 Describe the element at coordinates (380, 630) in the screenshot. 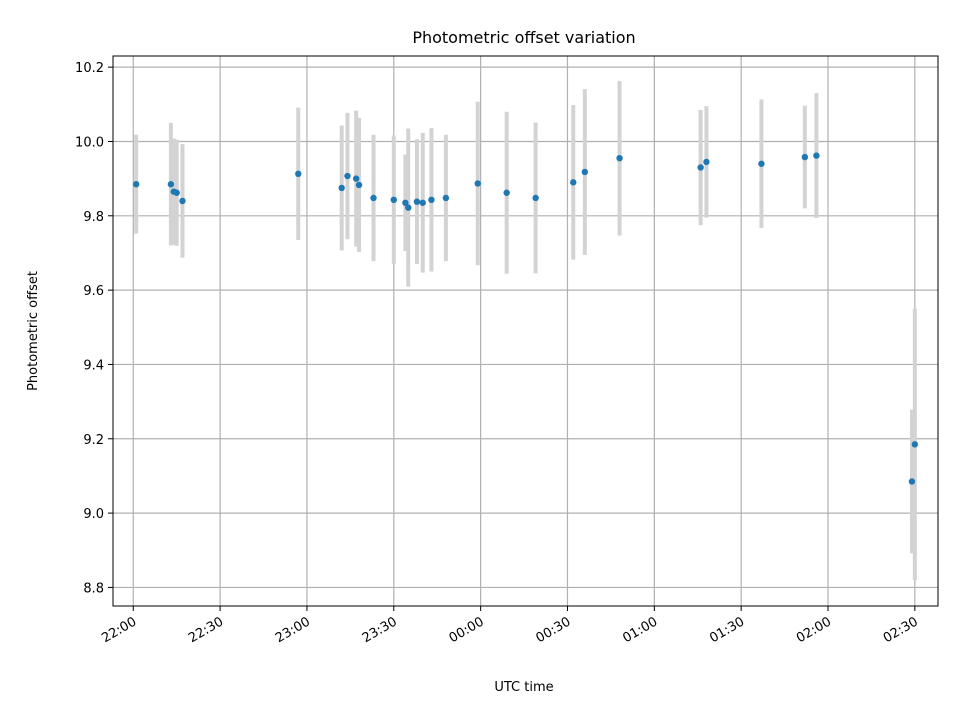

I see `x-tick-label: 23:30` at that location.